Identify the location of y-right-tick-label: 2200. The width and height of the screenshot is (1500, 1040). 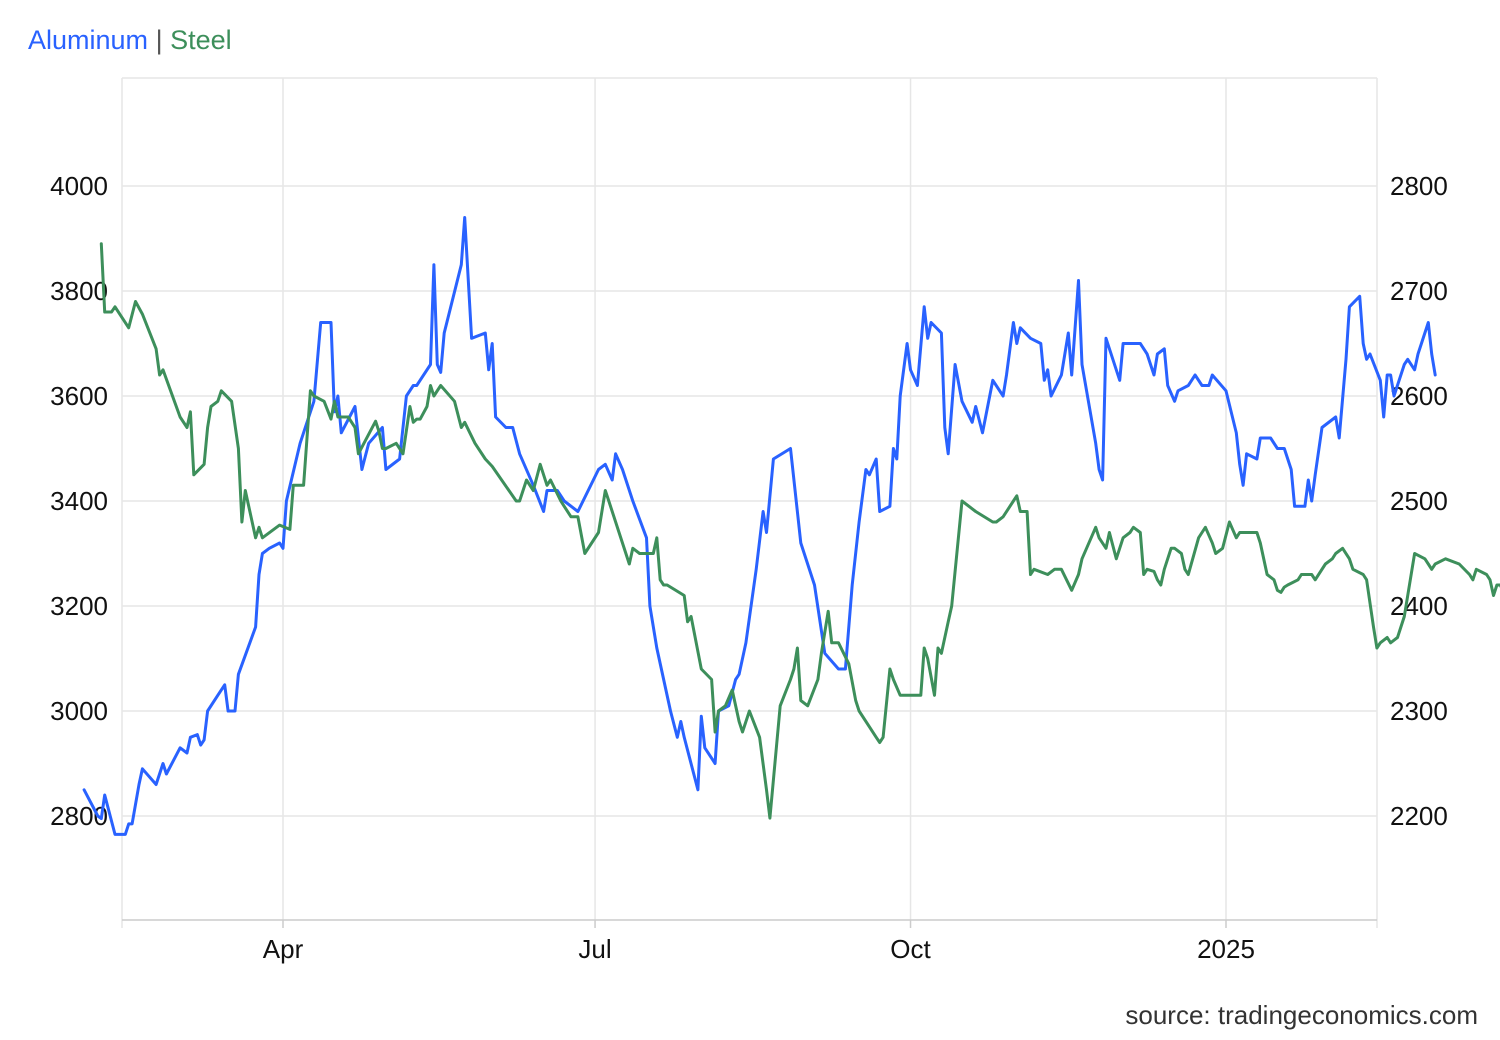
(1419, 816).